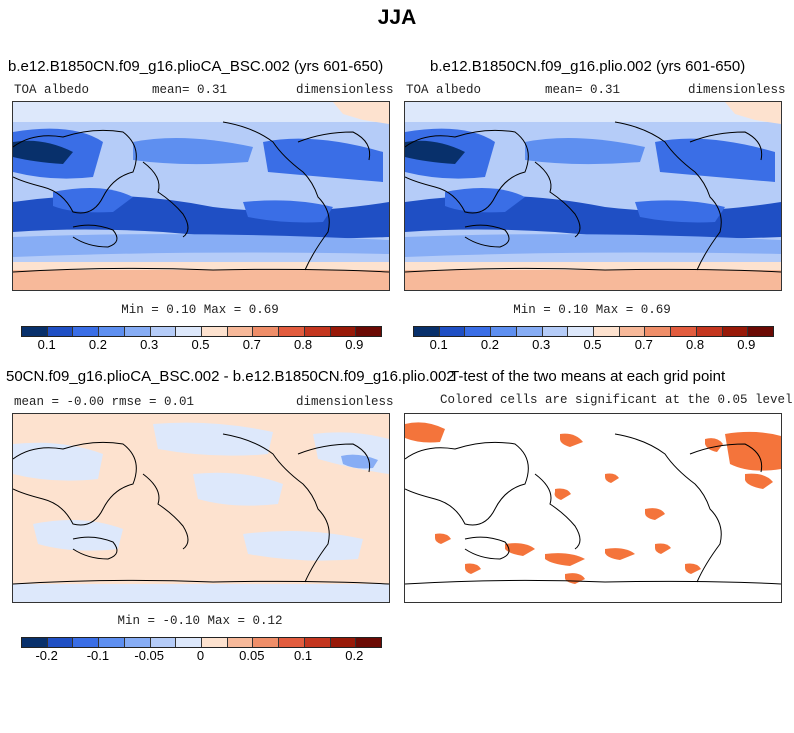  I want to click on diff-antarctic-band, so click(201, 593).